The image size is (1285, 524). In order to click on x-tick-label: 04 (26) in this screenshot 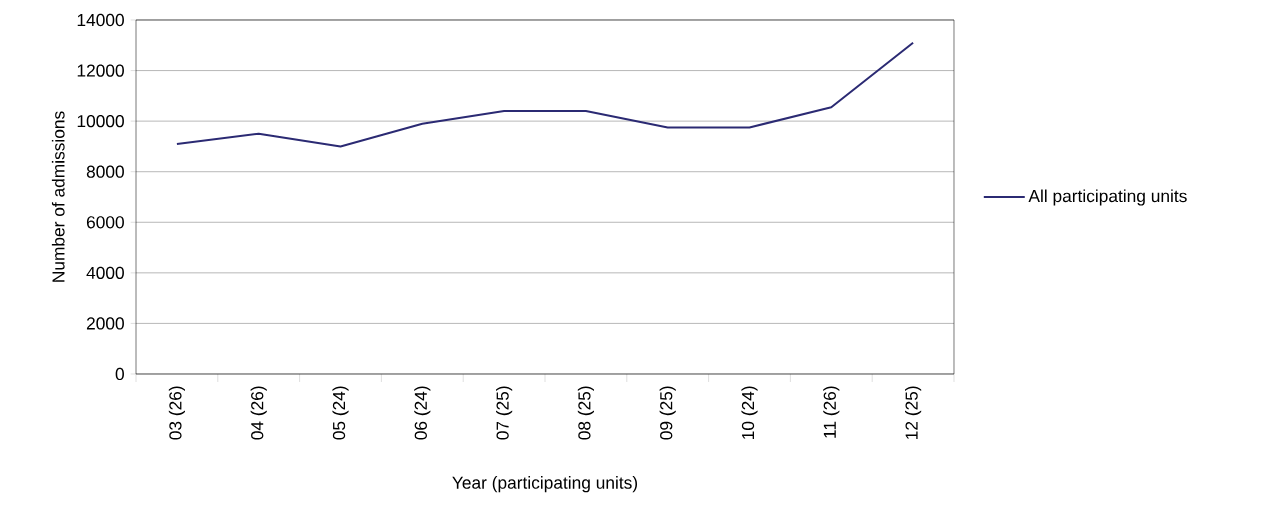, I will do `click(258, 413)`.